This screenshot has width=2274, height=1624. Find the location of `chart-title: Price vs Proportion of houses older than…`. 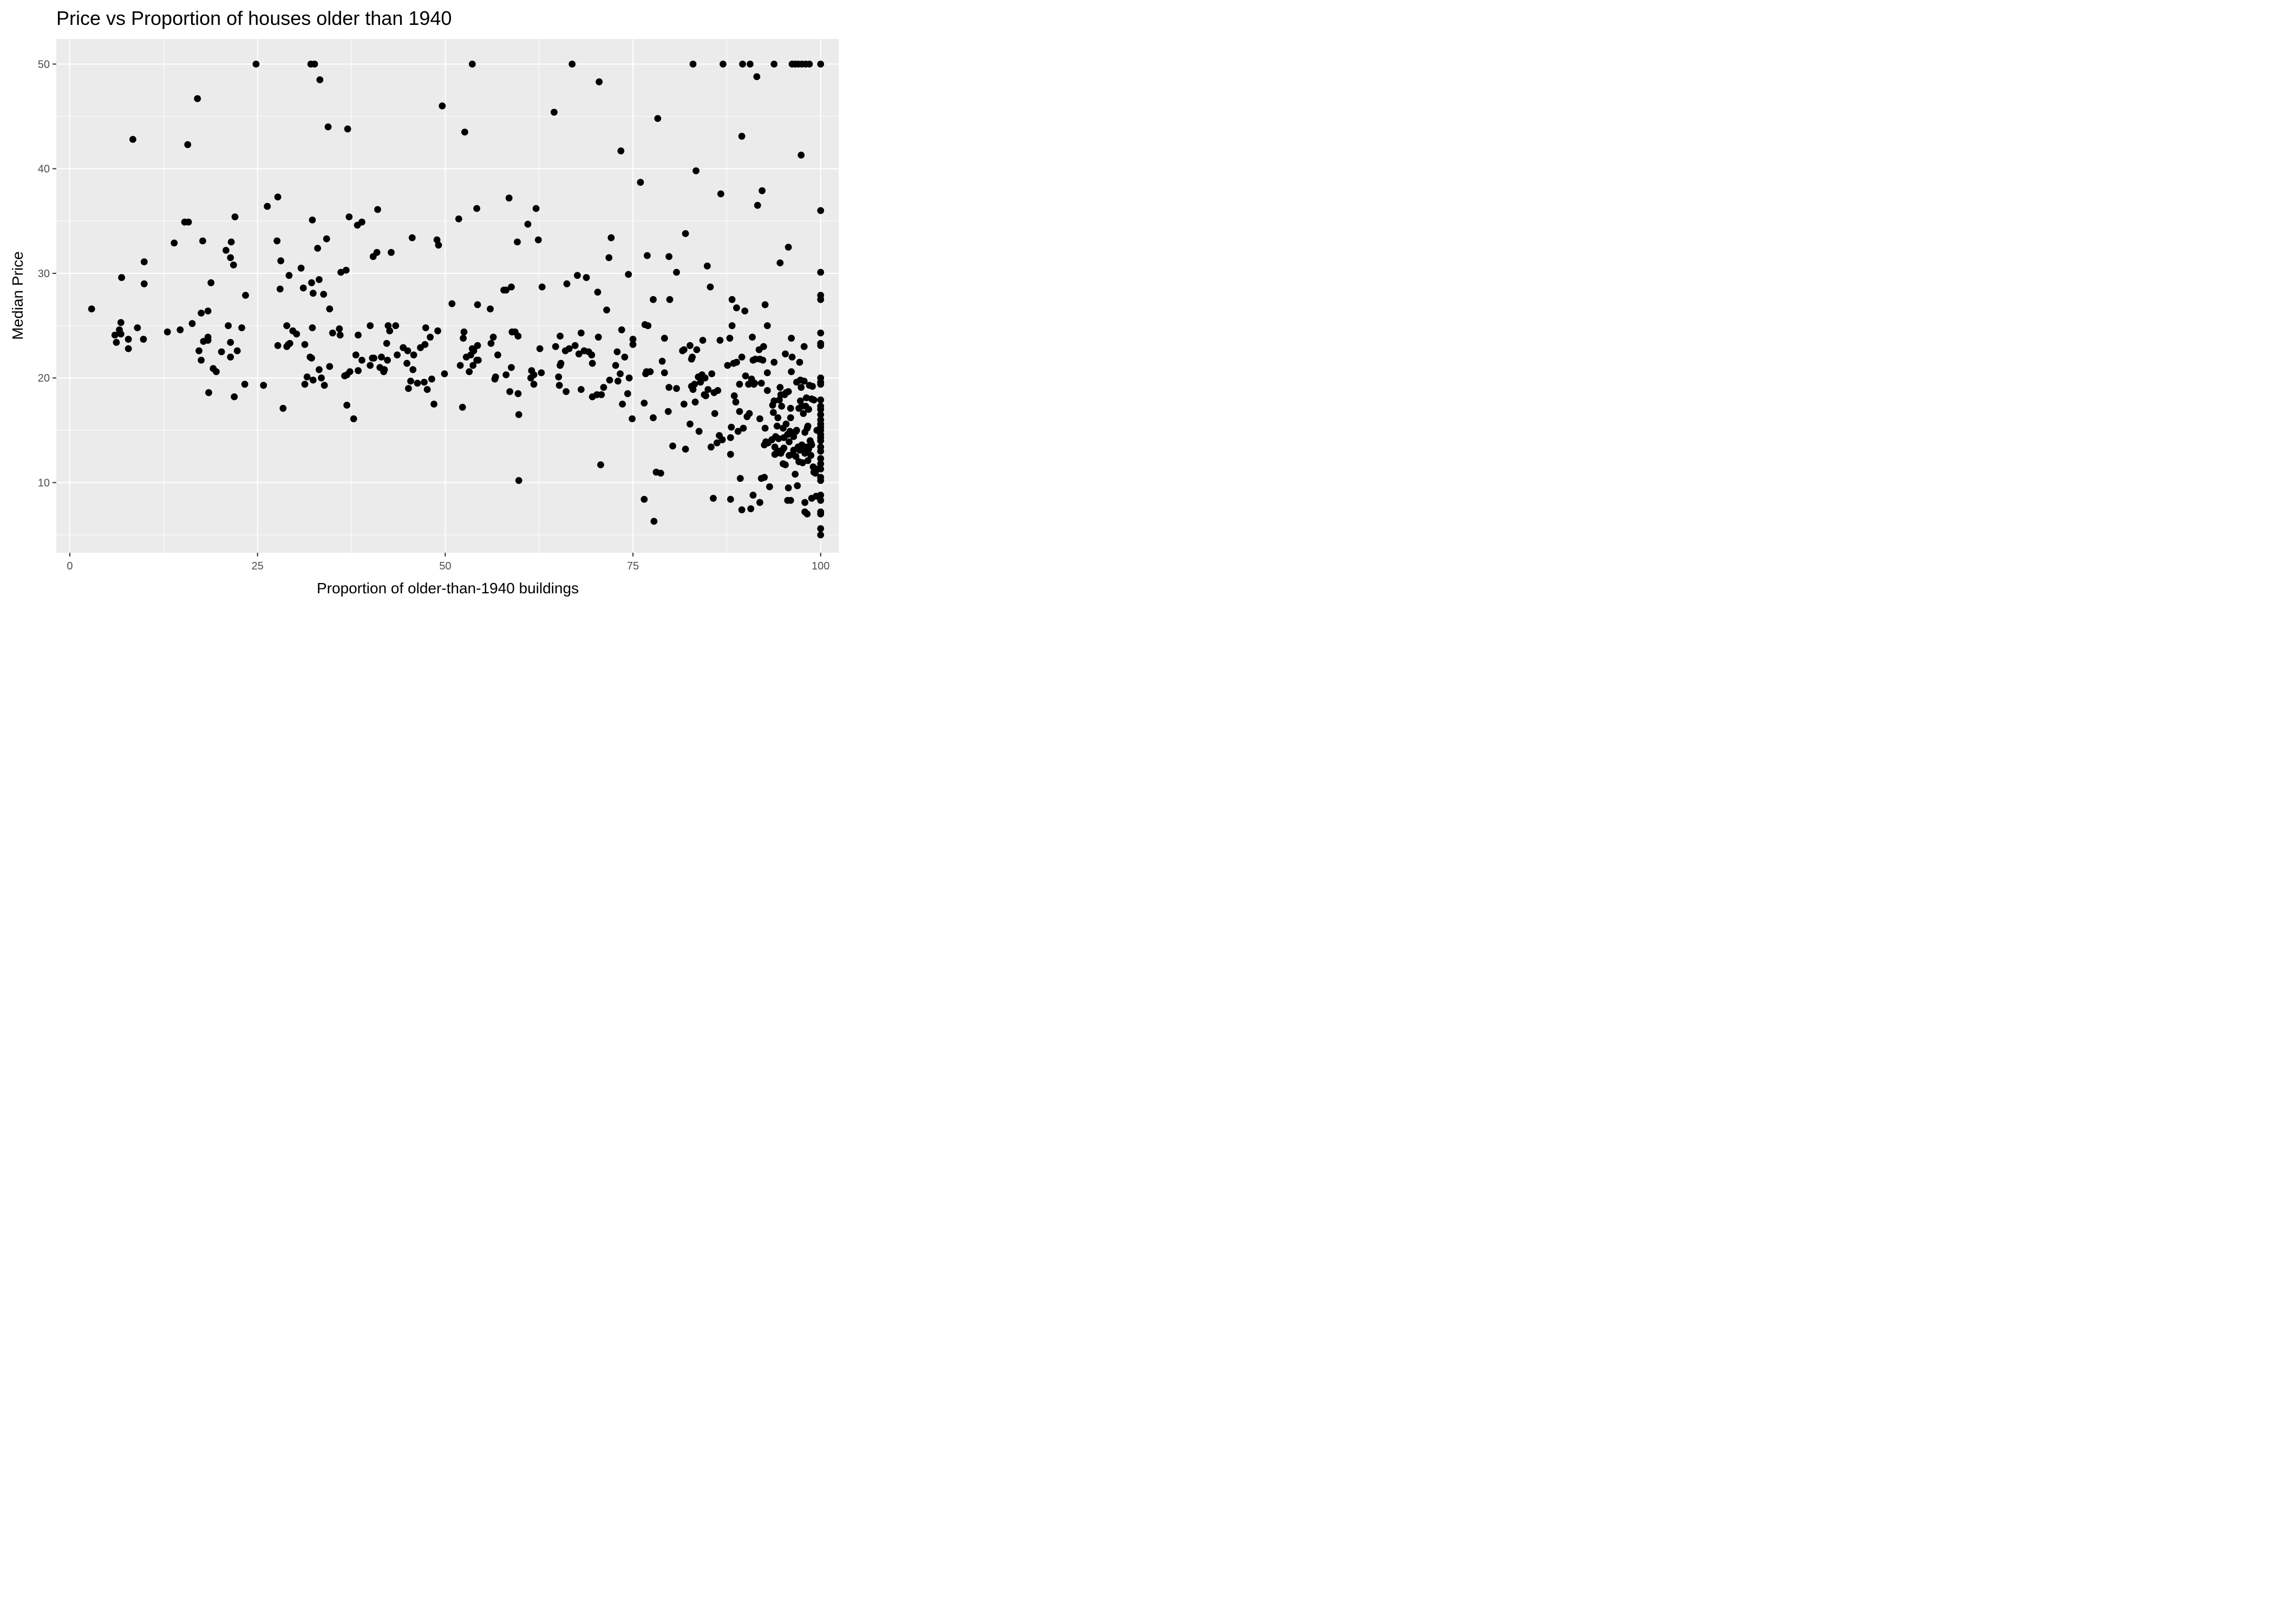

chart-title: Price vs Proportion of houses older than… is located at coordinates (254, 18).